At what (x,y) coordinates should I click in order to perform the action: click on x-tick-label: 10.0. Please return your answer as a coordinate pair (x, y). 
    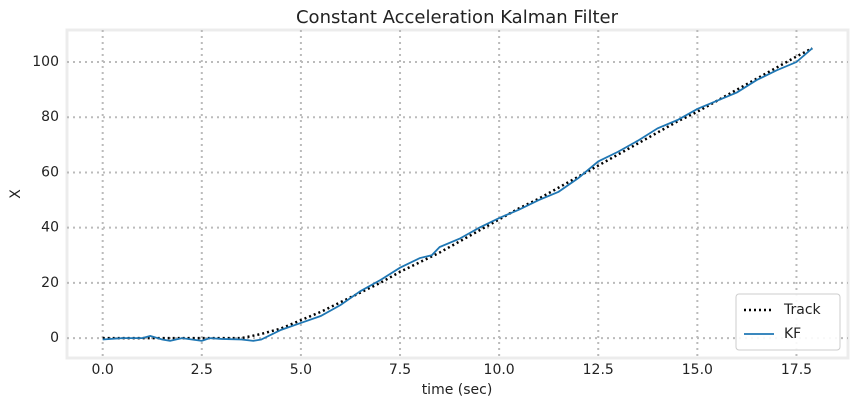
    Looking at the image, I should click on (499, 370).